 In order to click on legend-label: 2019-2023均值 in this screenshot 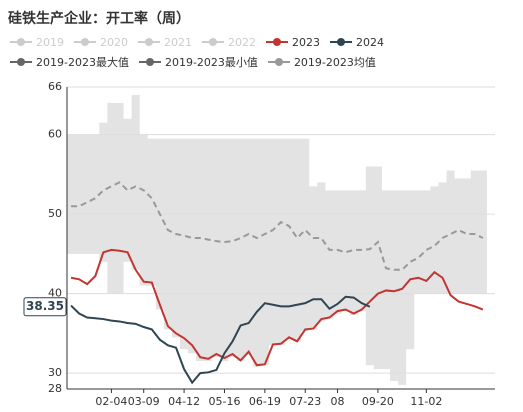, I will do `click(334, 62)`.